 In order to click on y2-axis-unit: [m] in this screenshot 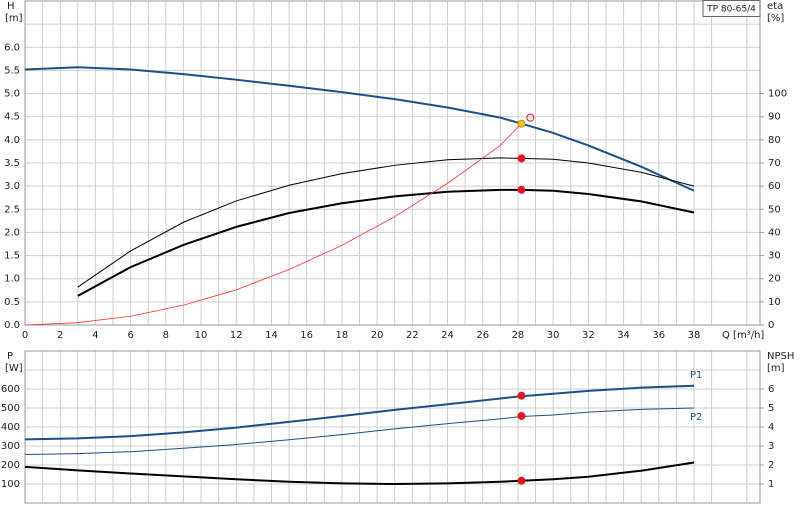, I will do `click(776, 368)`.